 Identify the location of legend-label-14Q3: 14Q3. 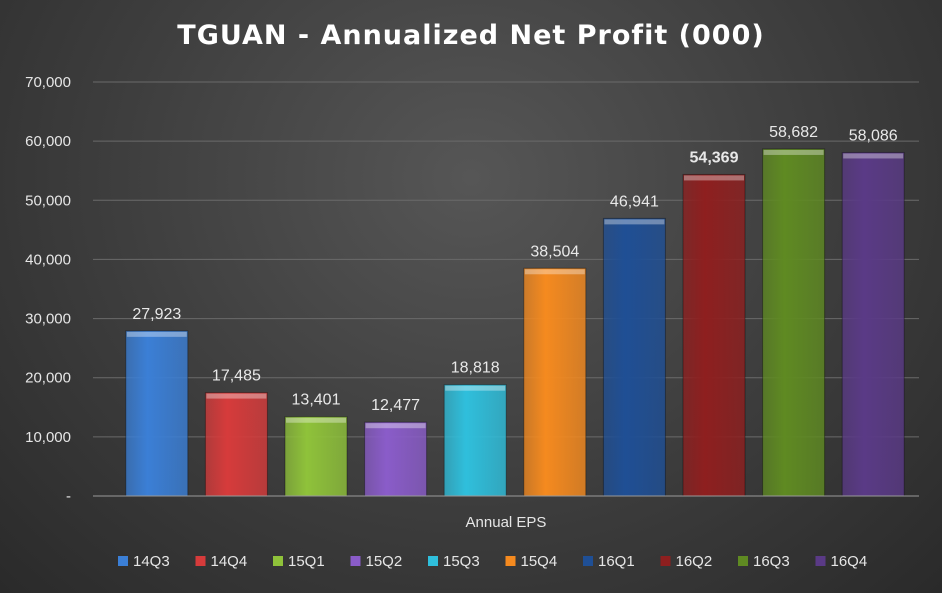
(151, 561).